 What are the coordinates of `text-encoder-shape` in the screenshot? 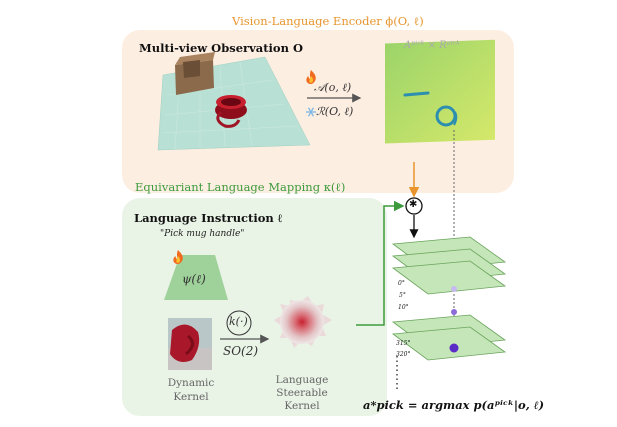 It's located at (196, 277).